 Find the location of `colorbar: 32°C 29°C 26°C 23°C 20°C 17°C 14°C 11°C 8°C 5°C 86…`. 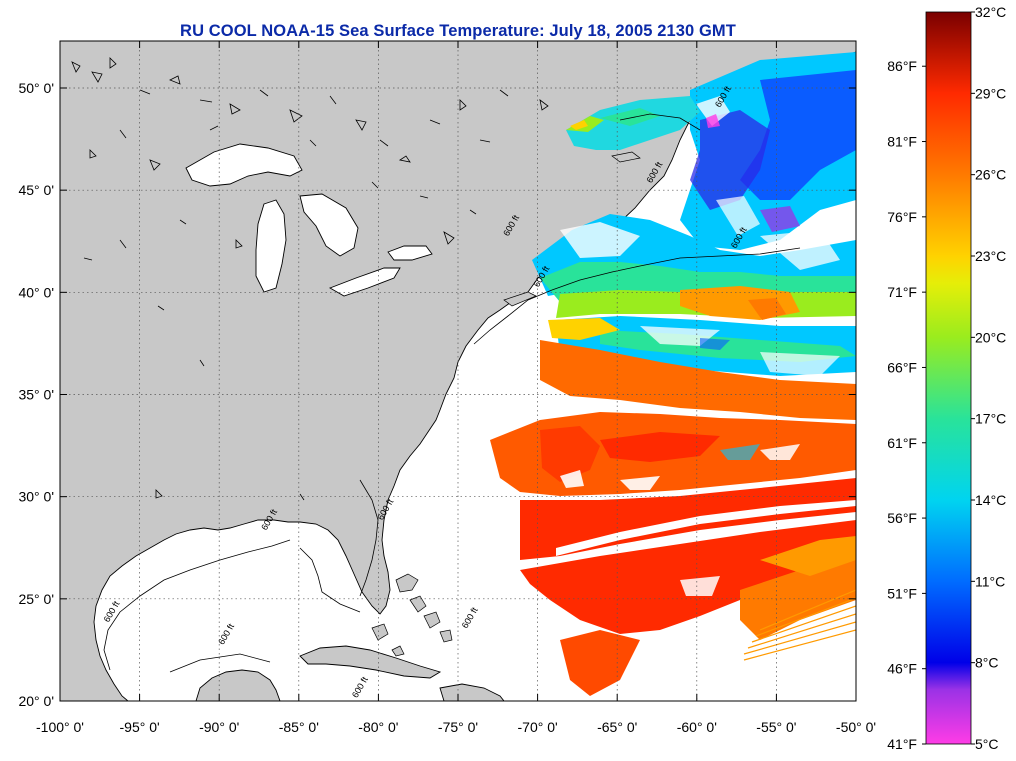

colorbar: 32°C 29°C 26°C 23°C 20°C 17°C 14°C 11°C 8°C 5°C 86… is located at coordinates (946, 378).